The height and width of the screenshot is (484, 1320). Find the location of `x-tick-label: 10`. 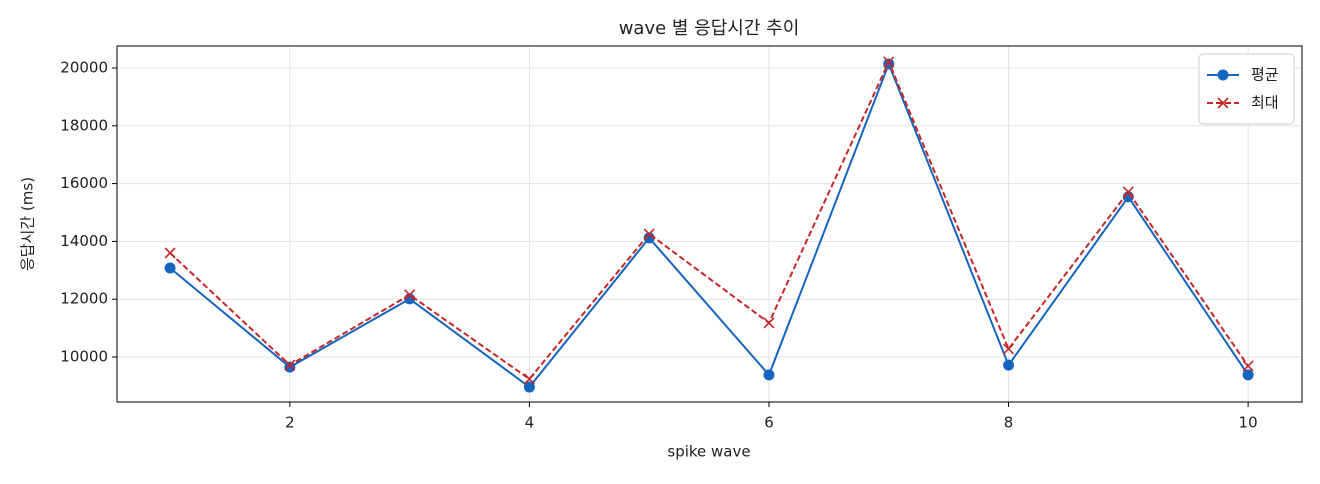

x-tick-label: 10 is located at coordinates (1248, 423).